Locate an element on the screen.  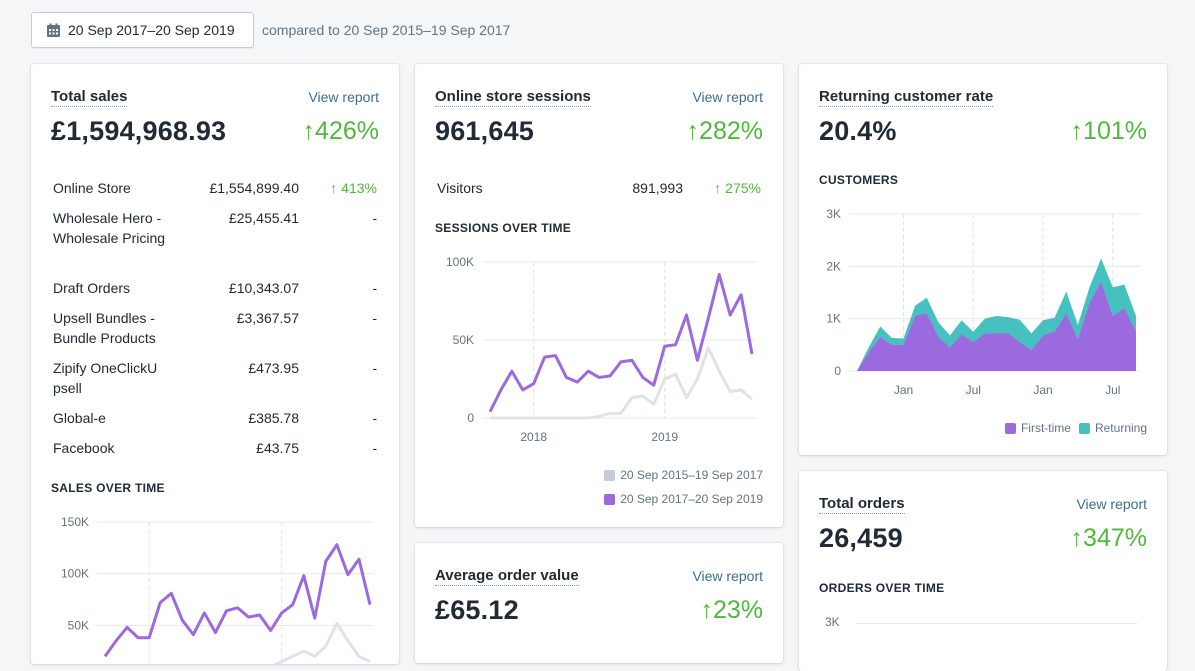
visitors-value: 891,993 is located at coordinates (657, 188).